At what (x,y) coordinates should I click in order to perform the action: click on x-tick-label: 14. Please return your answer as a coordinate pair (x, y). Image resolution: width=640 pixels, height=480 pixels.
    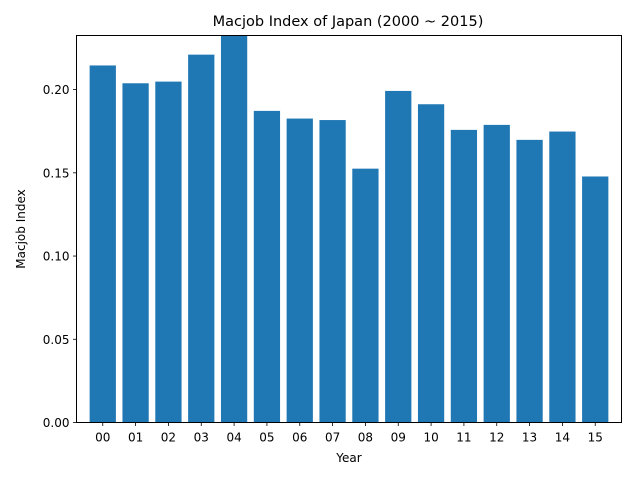
    Looking at the image, I should click on (562, 438).